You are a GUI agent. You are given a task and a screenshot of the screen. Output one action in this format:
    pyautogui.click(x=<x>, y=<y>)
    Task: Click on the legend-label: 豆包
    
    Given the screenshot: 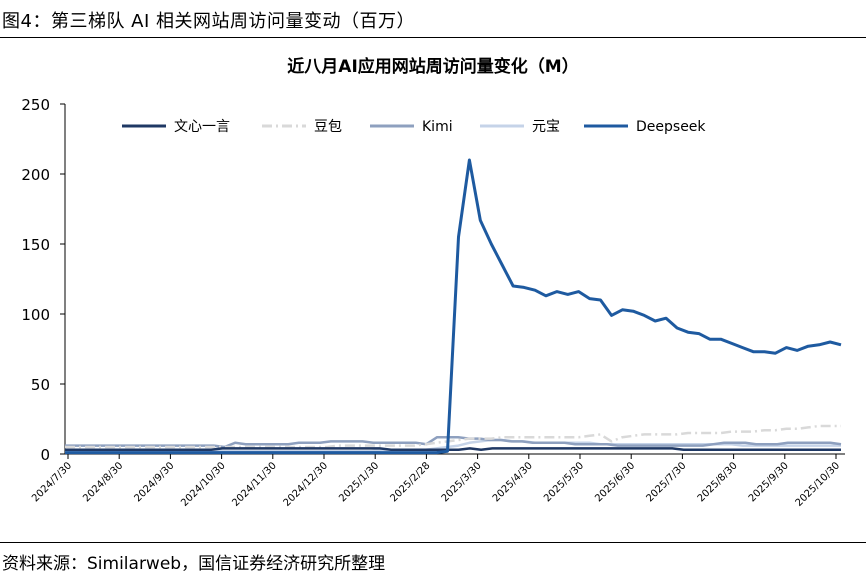 What is the action you would take?
    pyautogui.click(x=328, y=127)
    